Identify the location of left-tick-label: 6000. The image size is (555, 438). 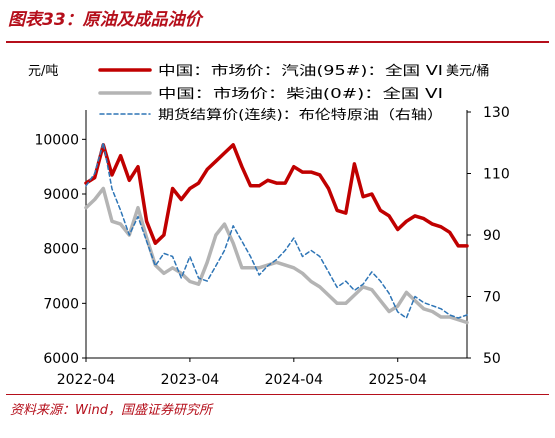
(61, 359).